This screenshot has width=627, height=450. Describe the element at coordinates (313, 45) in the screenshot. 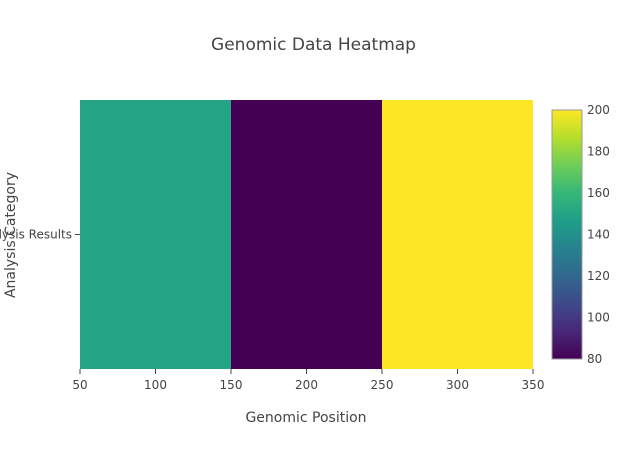

I see `chart-title: Genomic Data Heatmap` at that location.